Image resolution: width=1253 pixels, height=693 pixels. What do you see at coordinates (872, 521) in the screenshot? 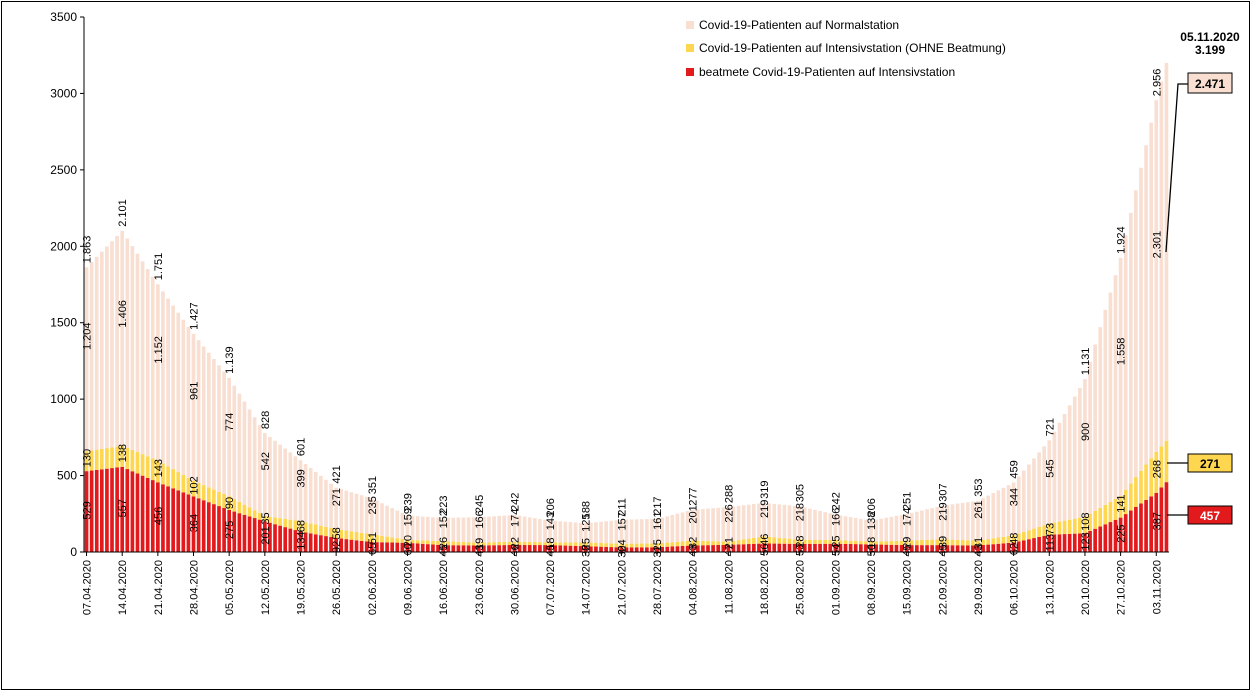
I see `data-label-normal: 138` at bounding box center [872, 521].